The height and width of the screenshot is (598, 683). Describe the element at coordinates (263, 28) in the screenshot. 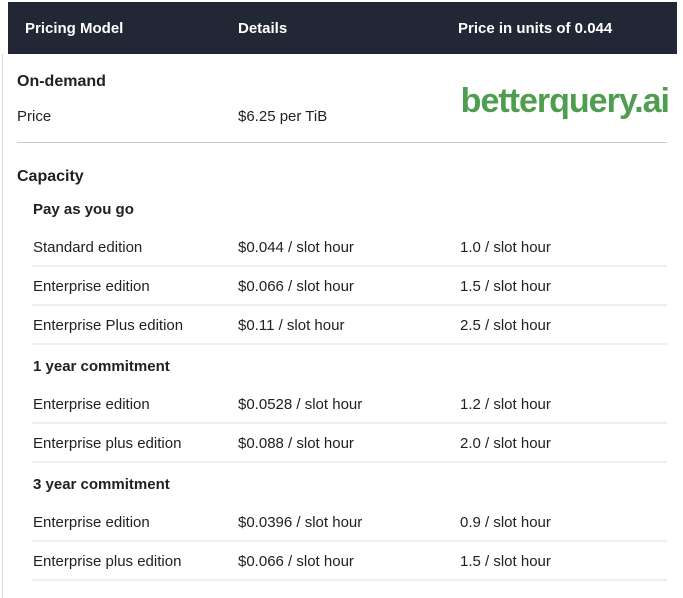

I see `column-header-details: Details` at that location.